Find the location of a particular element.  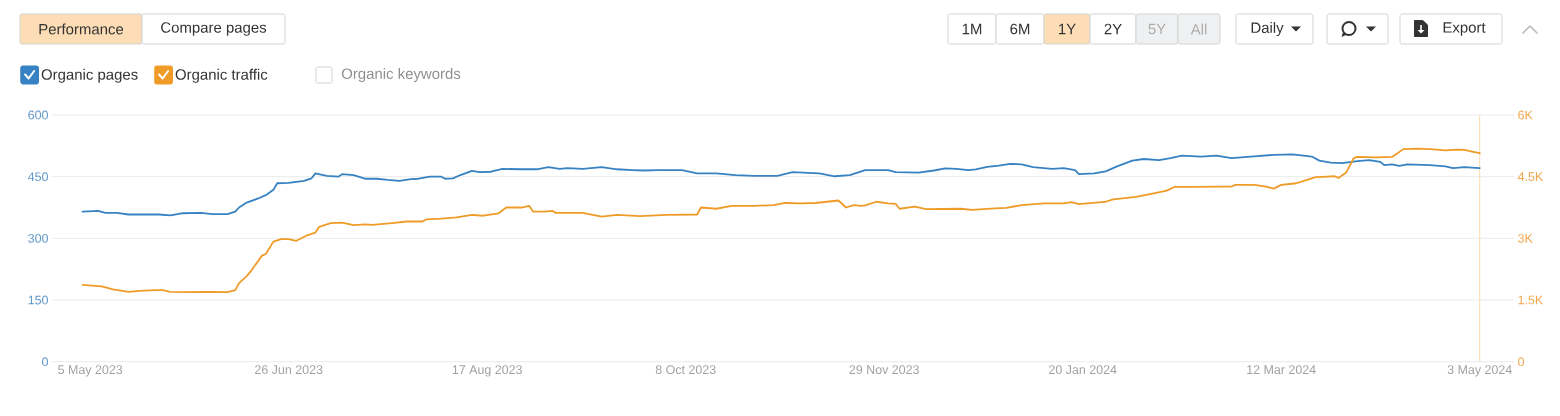

legend-label: Organic pages is located at coordinates (89, 75).